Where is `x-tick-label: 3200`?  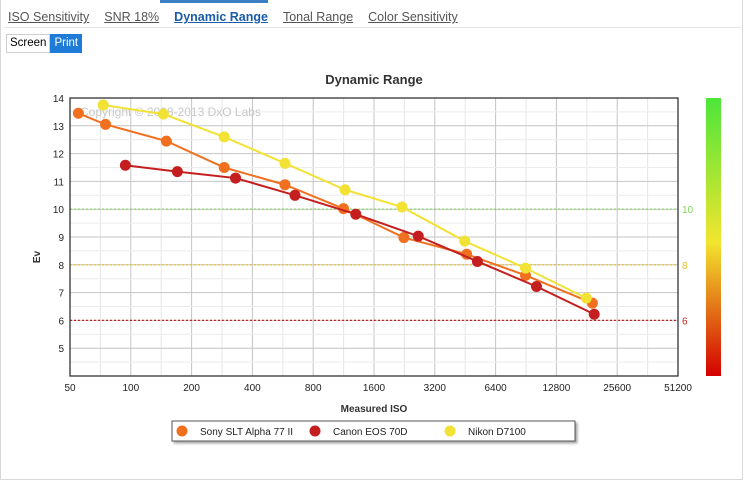 x-tick-label: 3200 is located at coordinates (435, 388).